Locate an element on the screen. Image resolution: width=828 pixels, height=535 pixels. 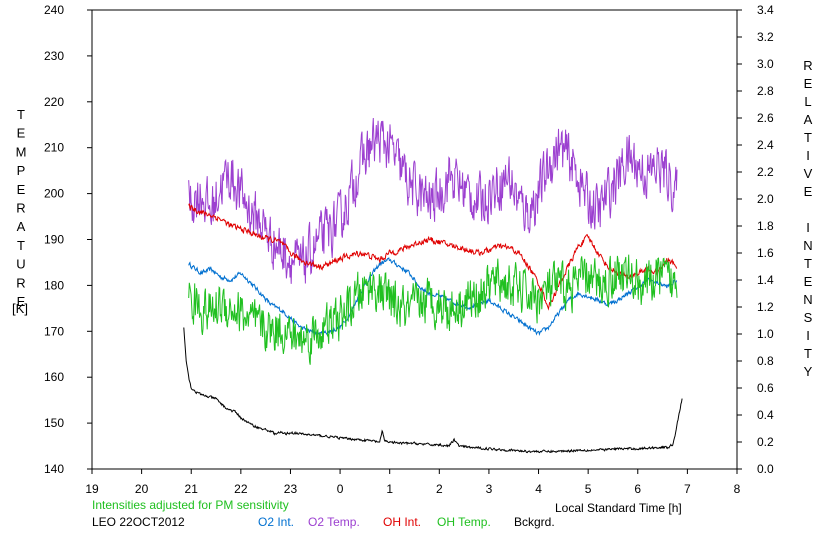
left-axis: 140 150 160 170 180 190 200 210 220 230 240 is located at coordinates (68, 239).